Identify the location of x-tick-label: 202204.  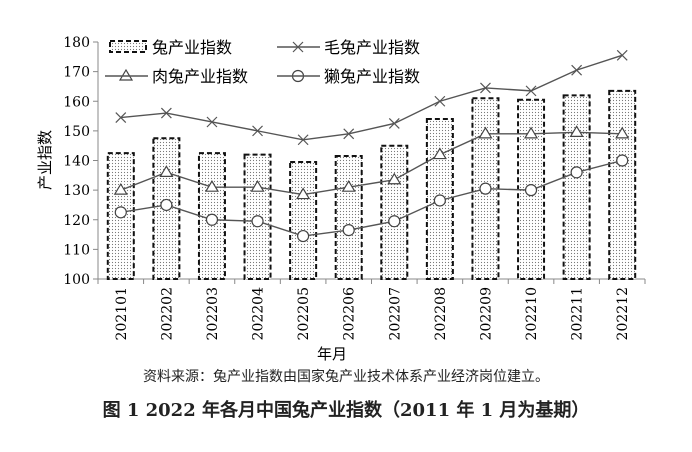
(259, 314).